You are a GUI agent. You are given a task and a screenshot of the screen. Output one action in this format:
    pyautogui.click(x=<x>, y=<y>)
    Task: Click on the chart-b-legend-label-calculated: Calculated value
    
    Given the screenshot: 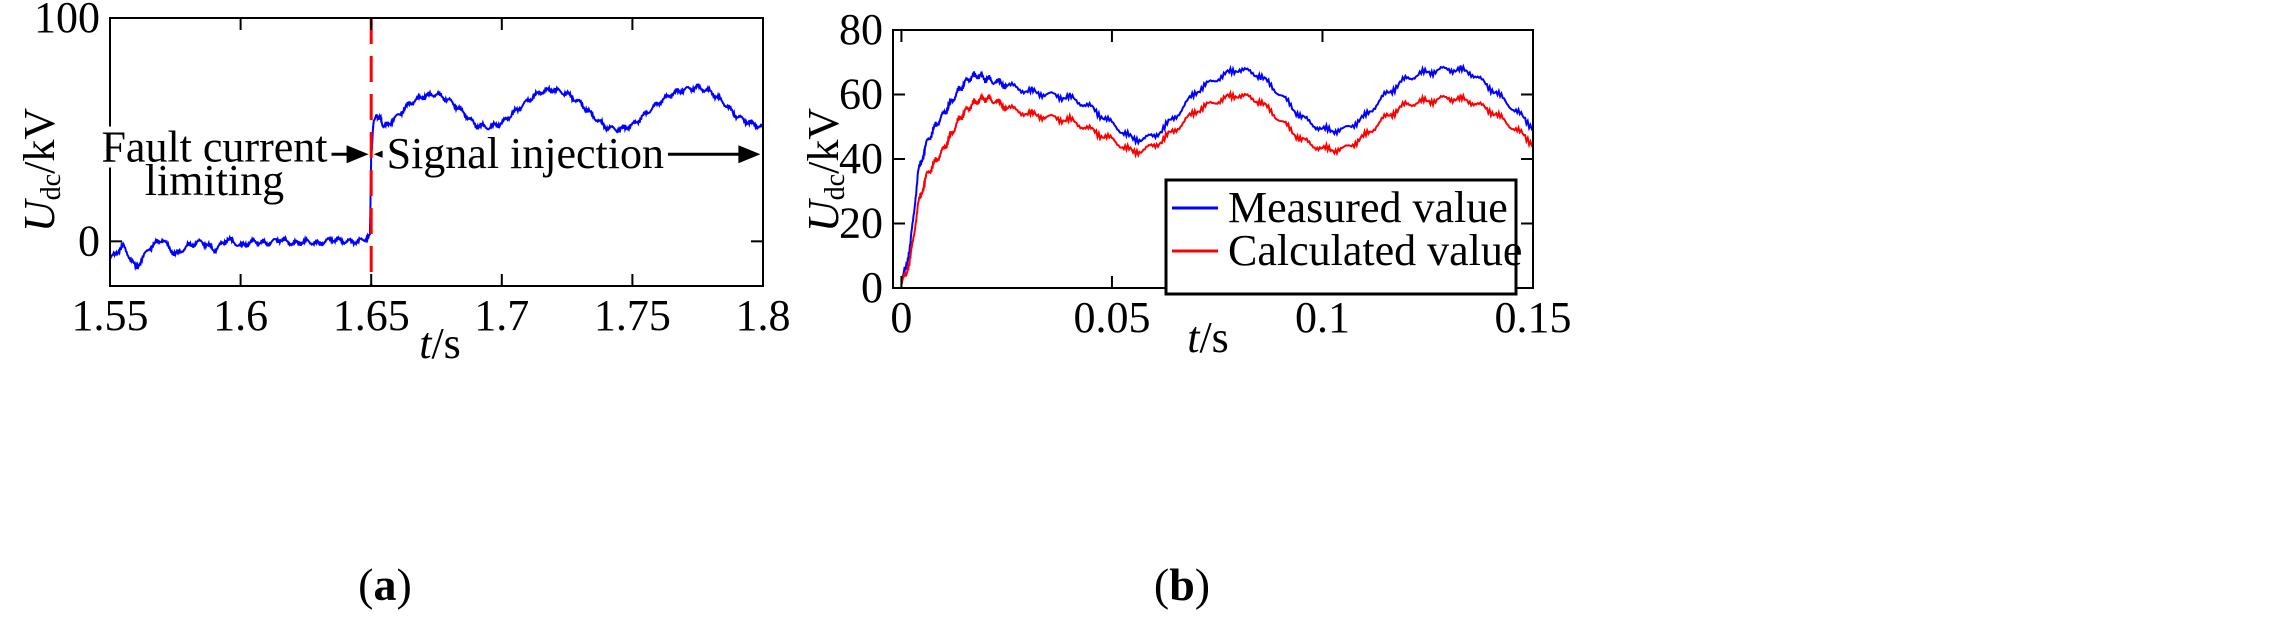 What is the action you would take?
    pyautogui.click(x=1375, y=250)
    